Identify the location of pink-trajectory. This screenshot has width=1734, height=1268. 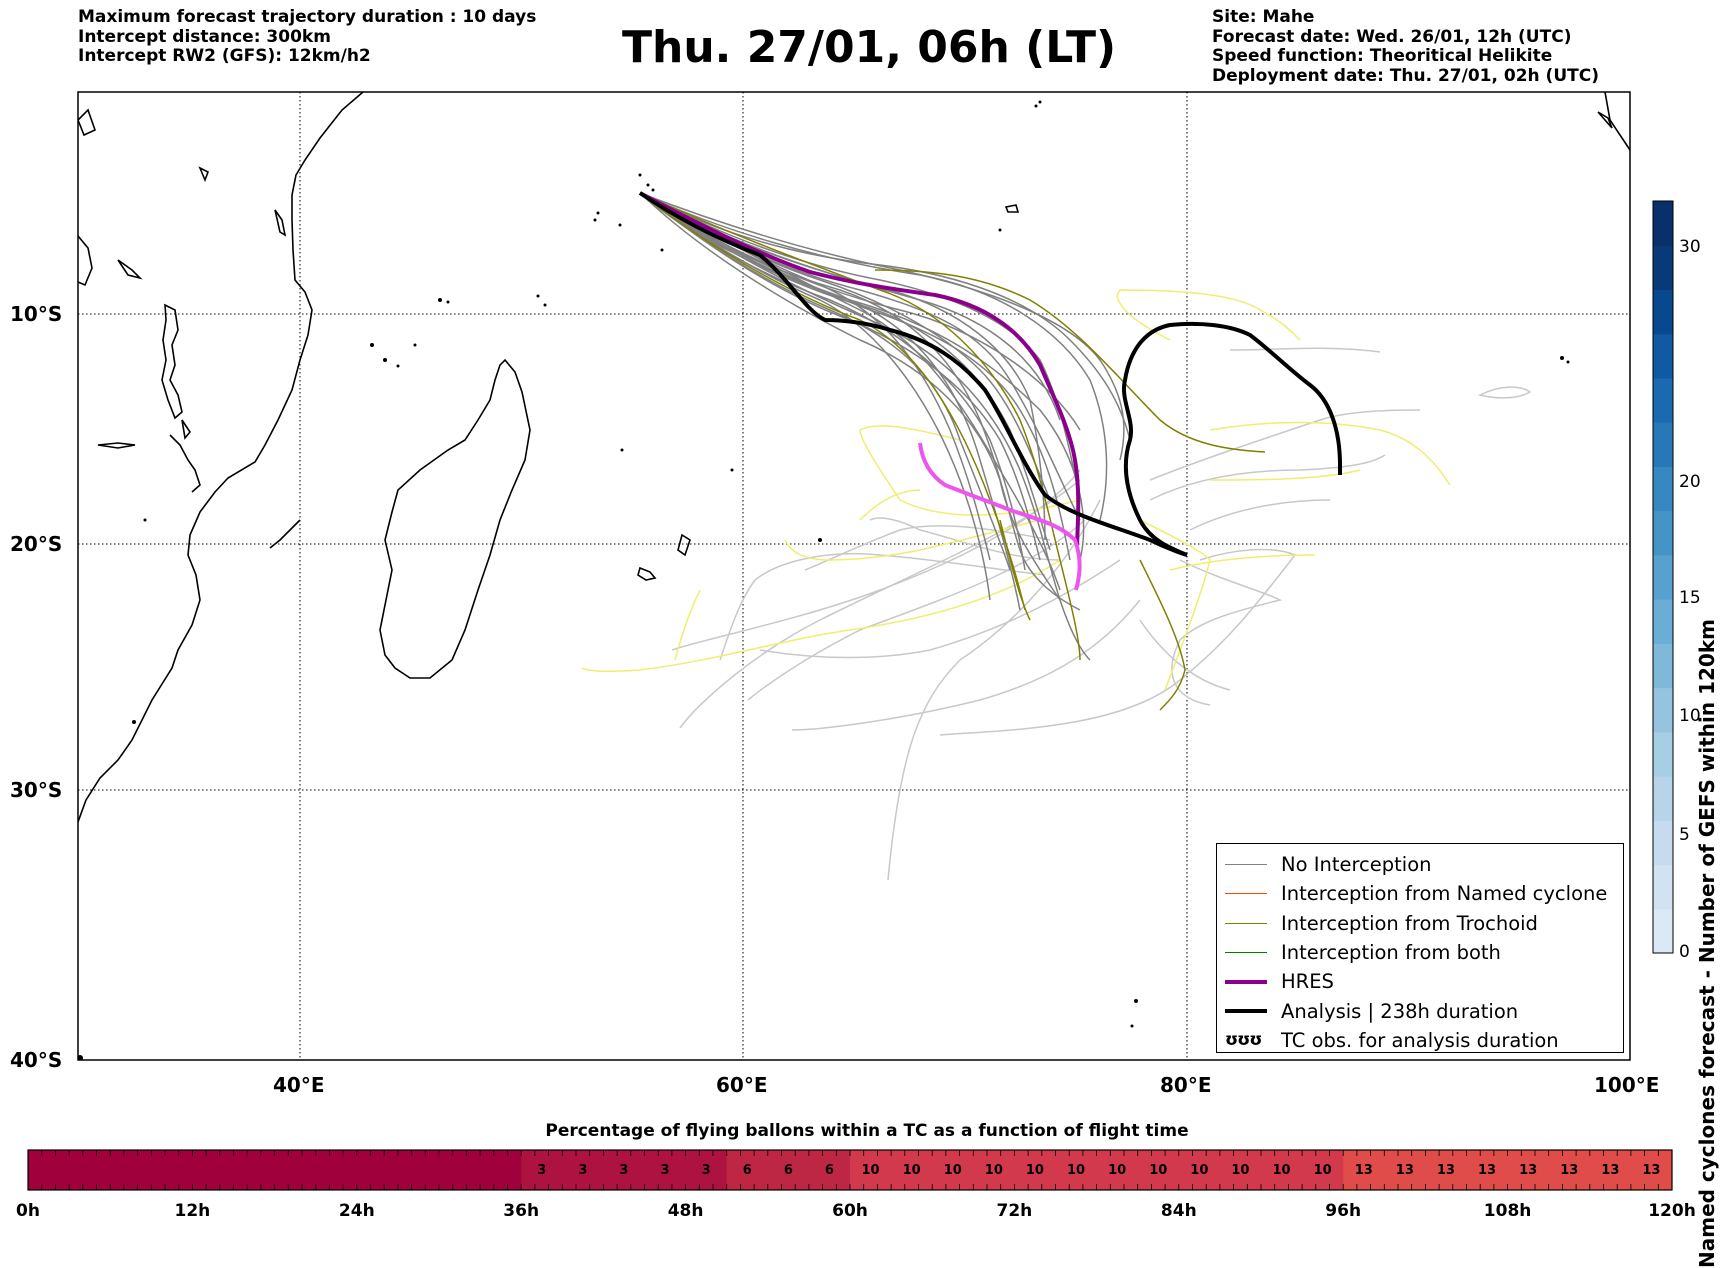
(1000, 516).